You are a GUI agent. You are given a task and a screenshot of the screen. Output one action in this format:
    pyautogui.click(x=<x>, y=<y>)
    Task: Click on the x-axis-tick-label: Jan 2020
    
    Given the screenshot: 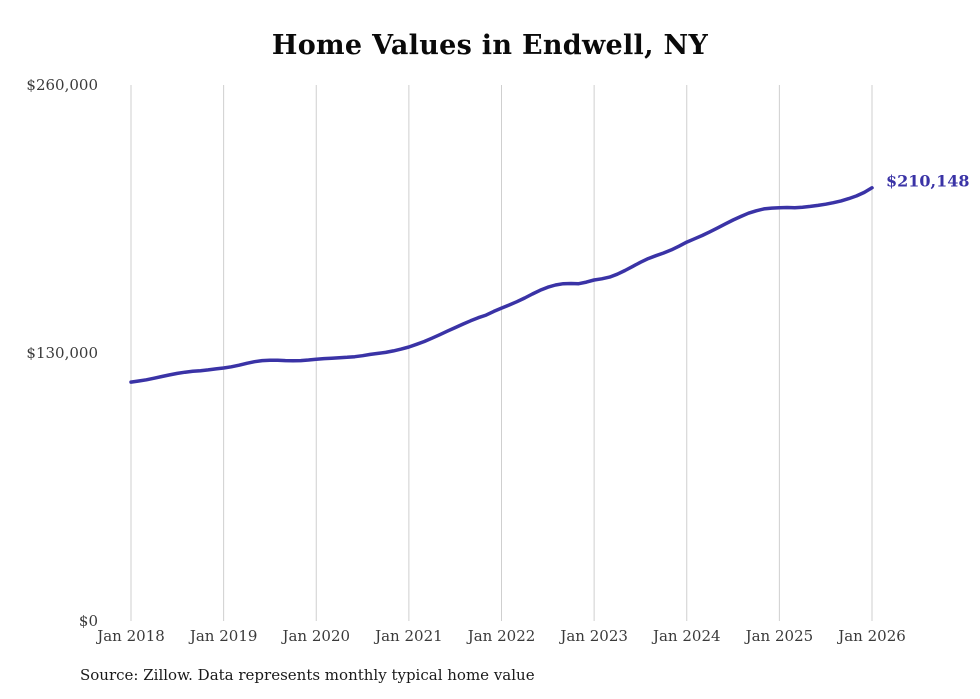 What is the action you would take?
    pyautogui.click(x=316, y=636)
    